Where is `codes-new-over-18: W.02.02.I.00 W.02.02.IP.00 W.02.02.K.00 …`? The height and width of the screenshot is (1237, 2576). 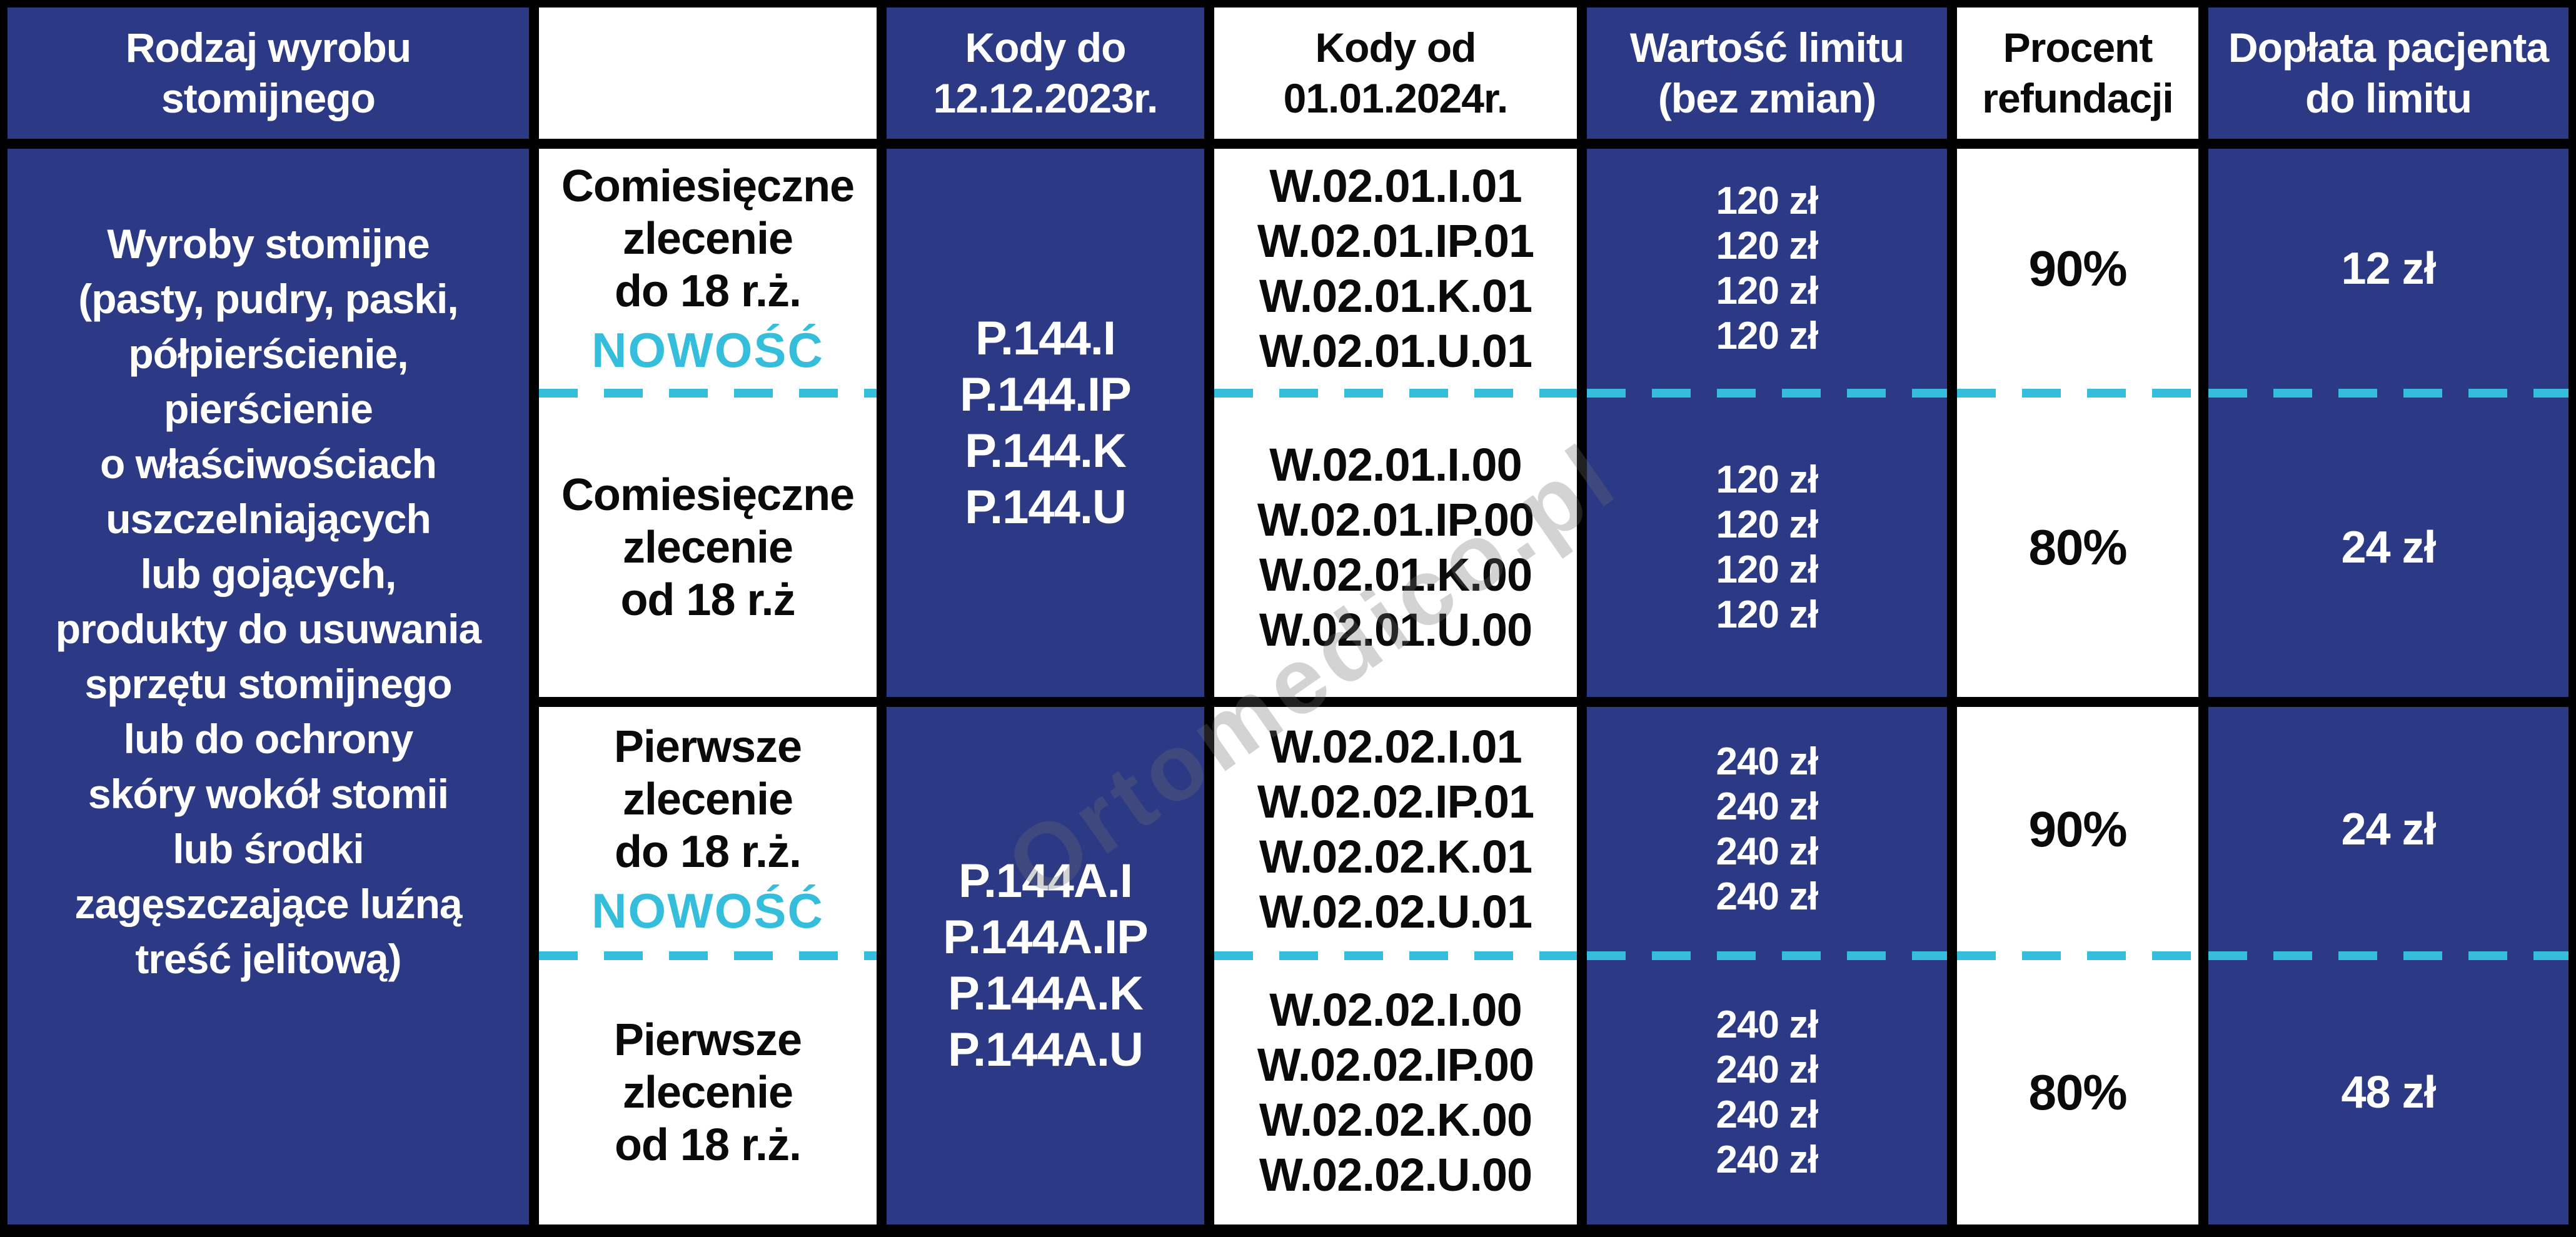 codes-new-over-18: W.02.02.I.00 W.02.02.IP.00 W.02.02.K.00 … is located at coordinates (1395, 1092).